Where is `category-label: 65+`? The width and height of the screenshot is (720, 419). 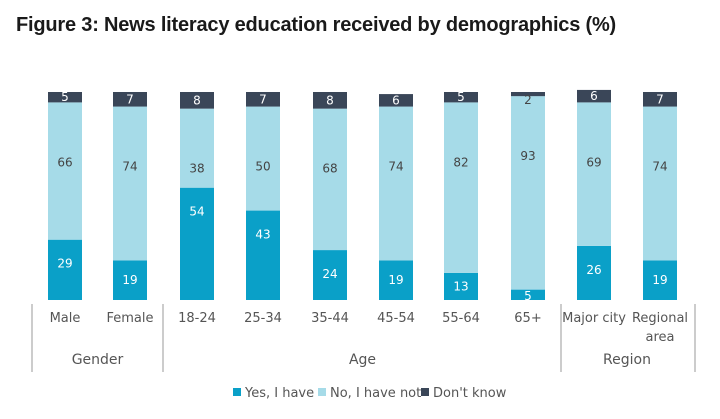
category-label: 65+ is located at coordinates (527, 318).